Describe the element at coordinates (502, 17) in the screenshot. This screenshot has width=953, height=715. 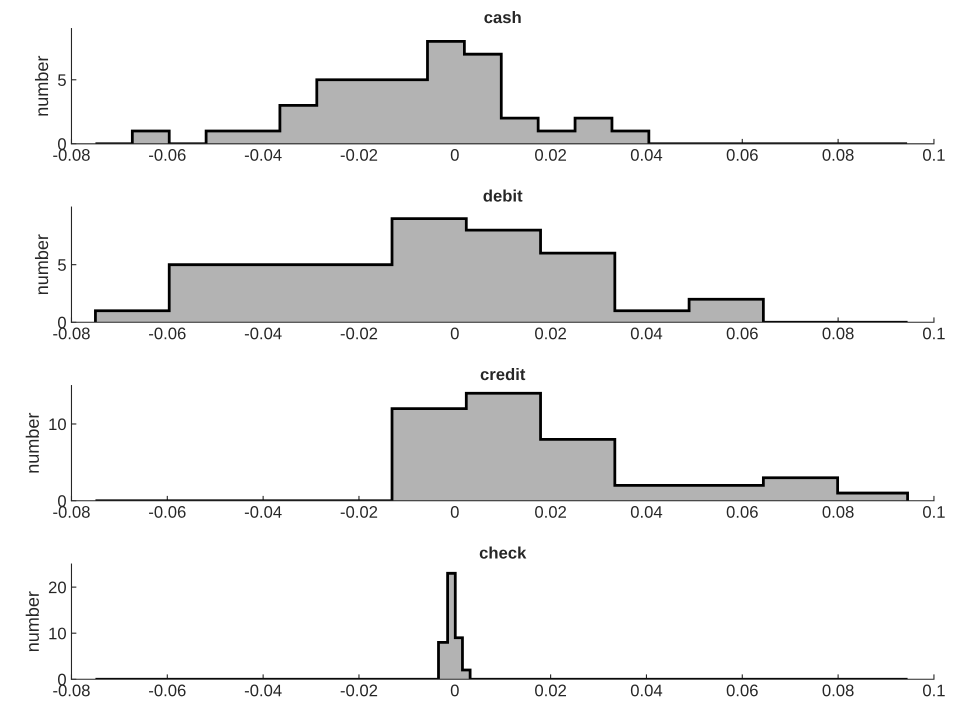
I see `chart-title: cash` at that location.